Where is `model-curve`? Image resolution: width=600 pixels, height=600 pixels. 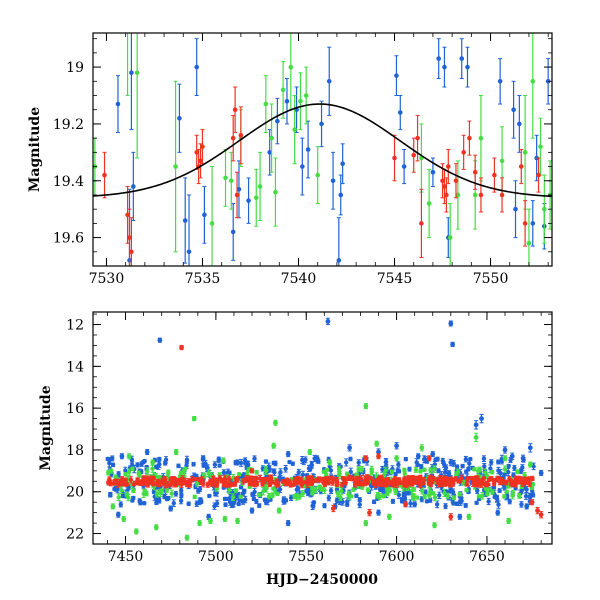 model-curve is located at coordinates (322, 150).